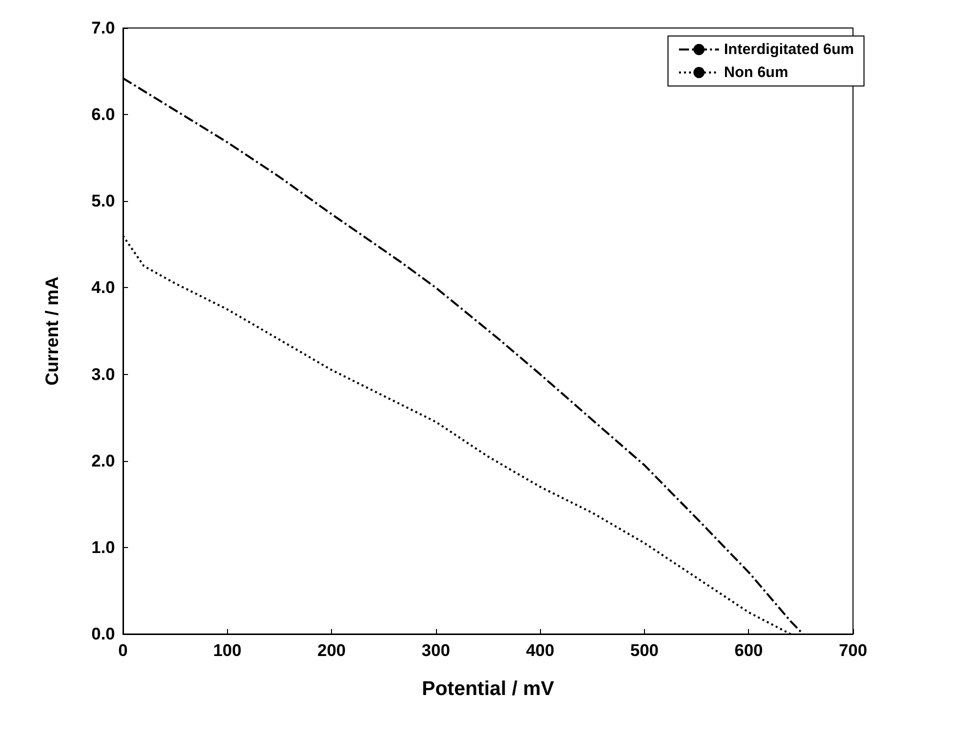 This screenshot has height=755, width=959. What do you see at coordinates (436, 650) in the screenshot?
I see `x-tick-label: 300` at bounding box center [436, 650].